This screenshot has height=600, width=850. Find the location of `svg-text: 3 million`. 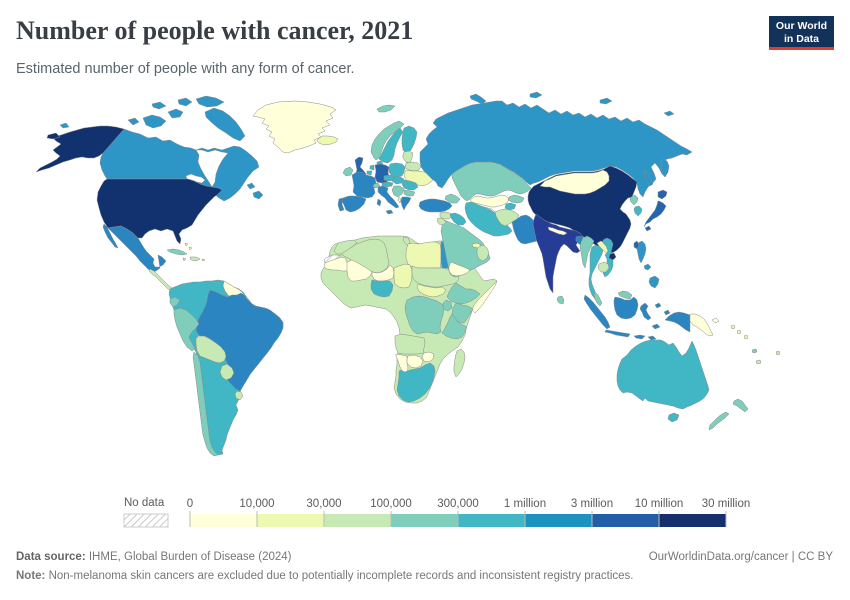

svg-text: 3 million is located at coordinates (592, 504).